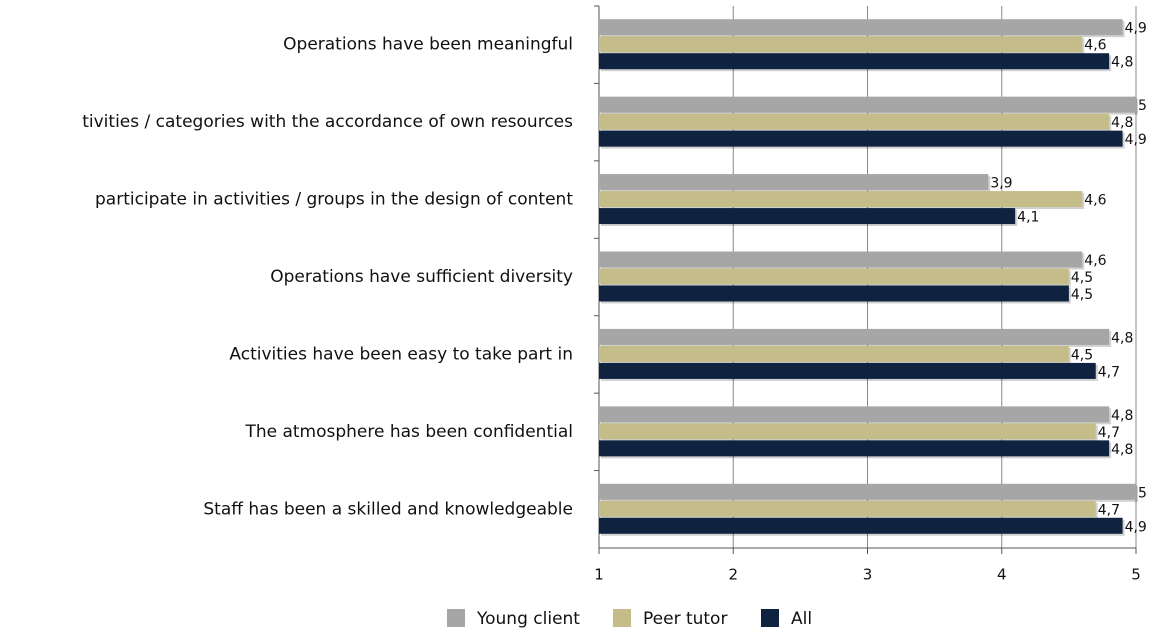 The width and height of the screenshot is (1159, 630). Describe the element at coordinates (1001, 184) in the screenshot. I see `value-label: 3,9` at that location.